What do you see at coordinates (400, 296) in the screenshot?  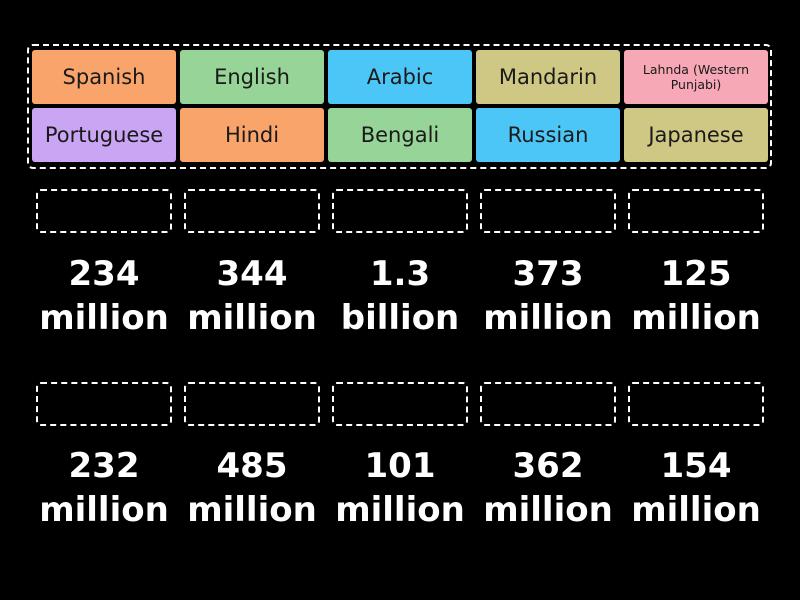 I see `speaker-count-3: 1.3 billion` at bounding box center [400, 296].